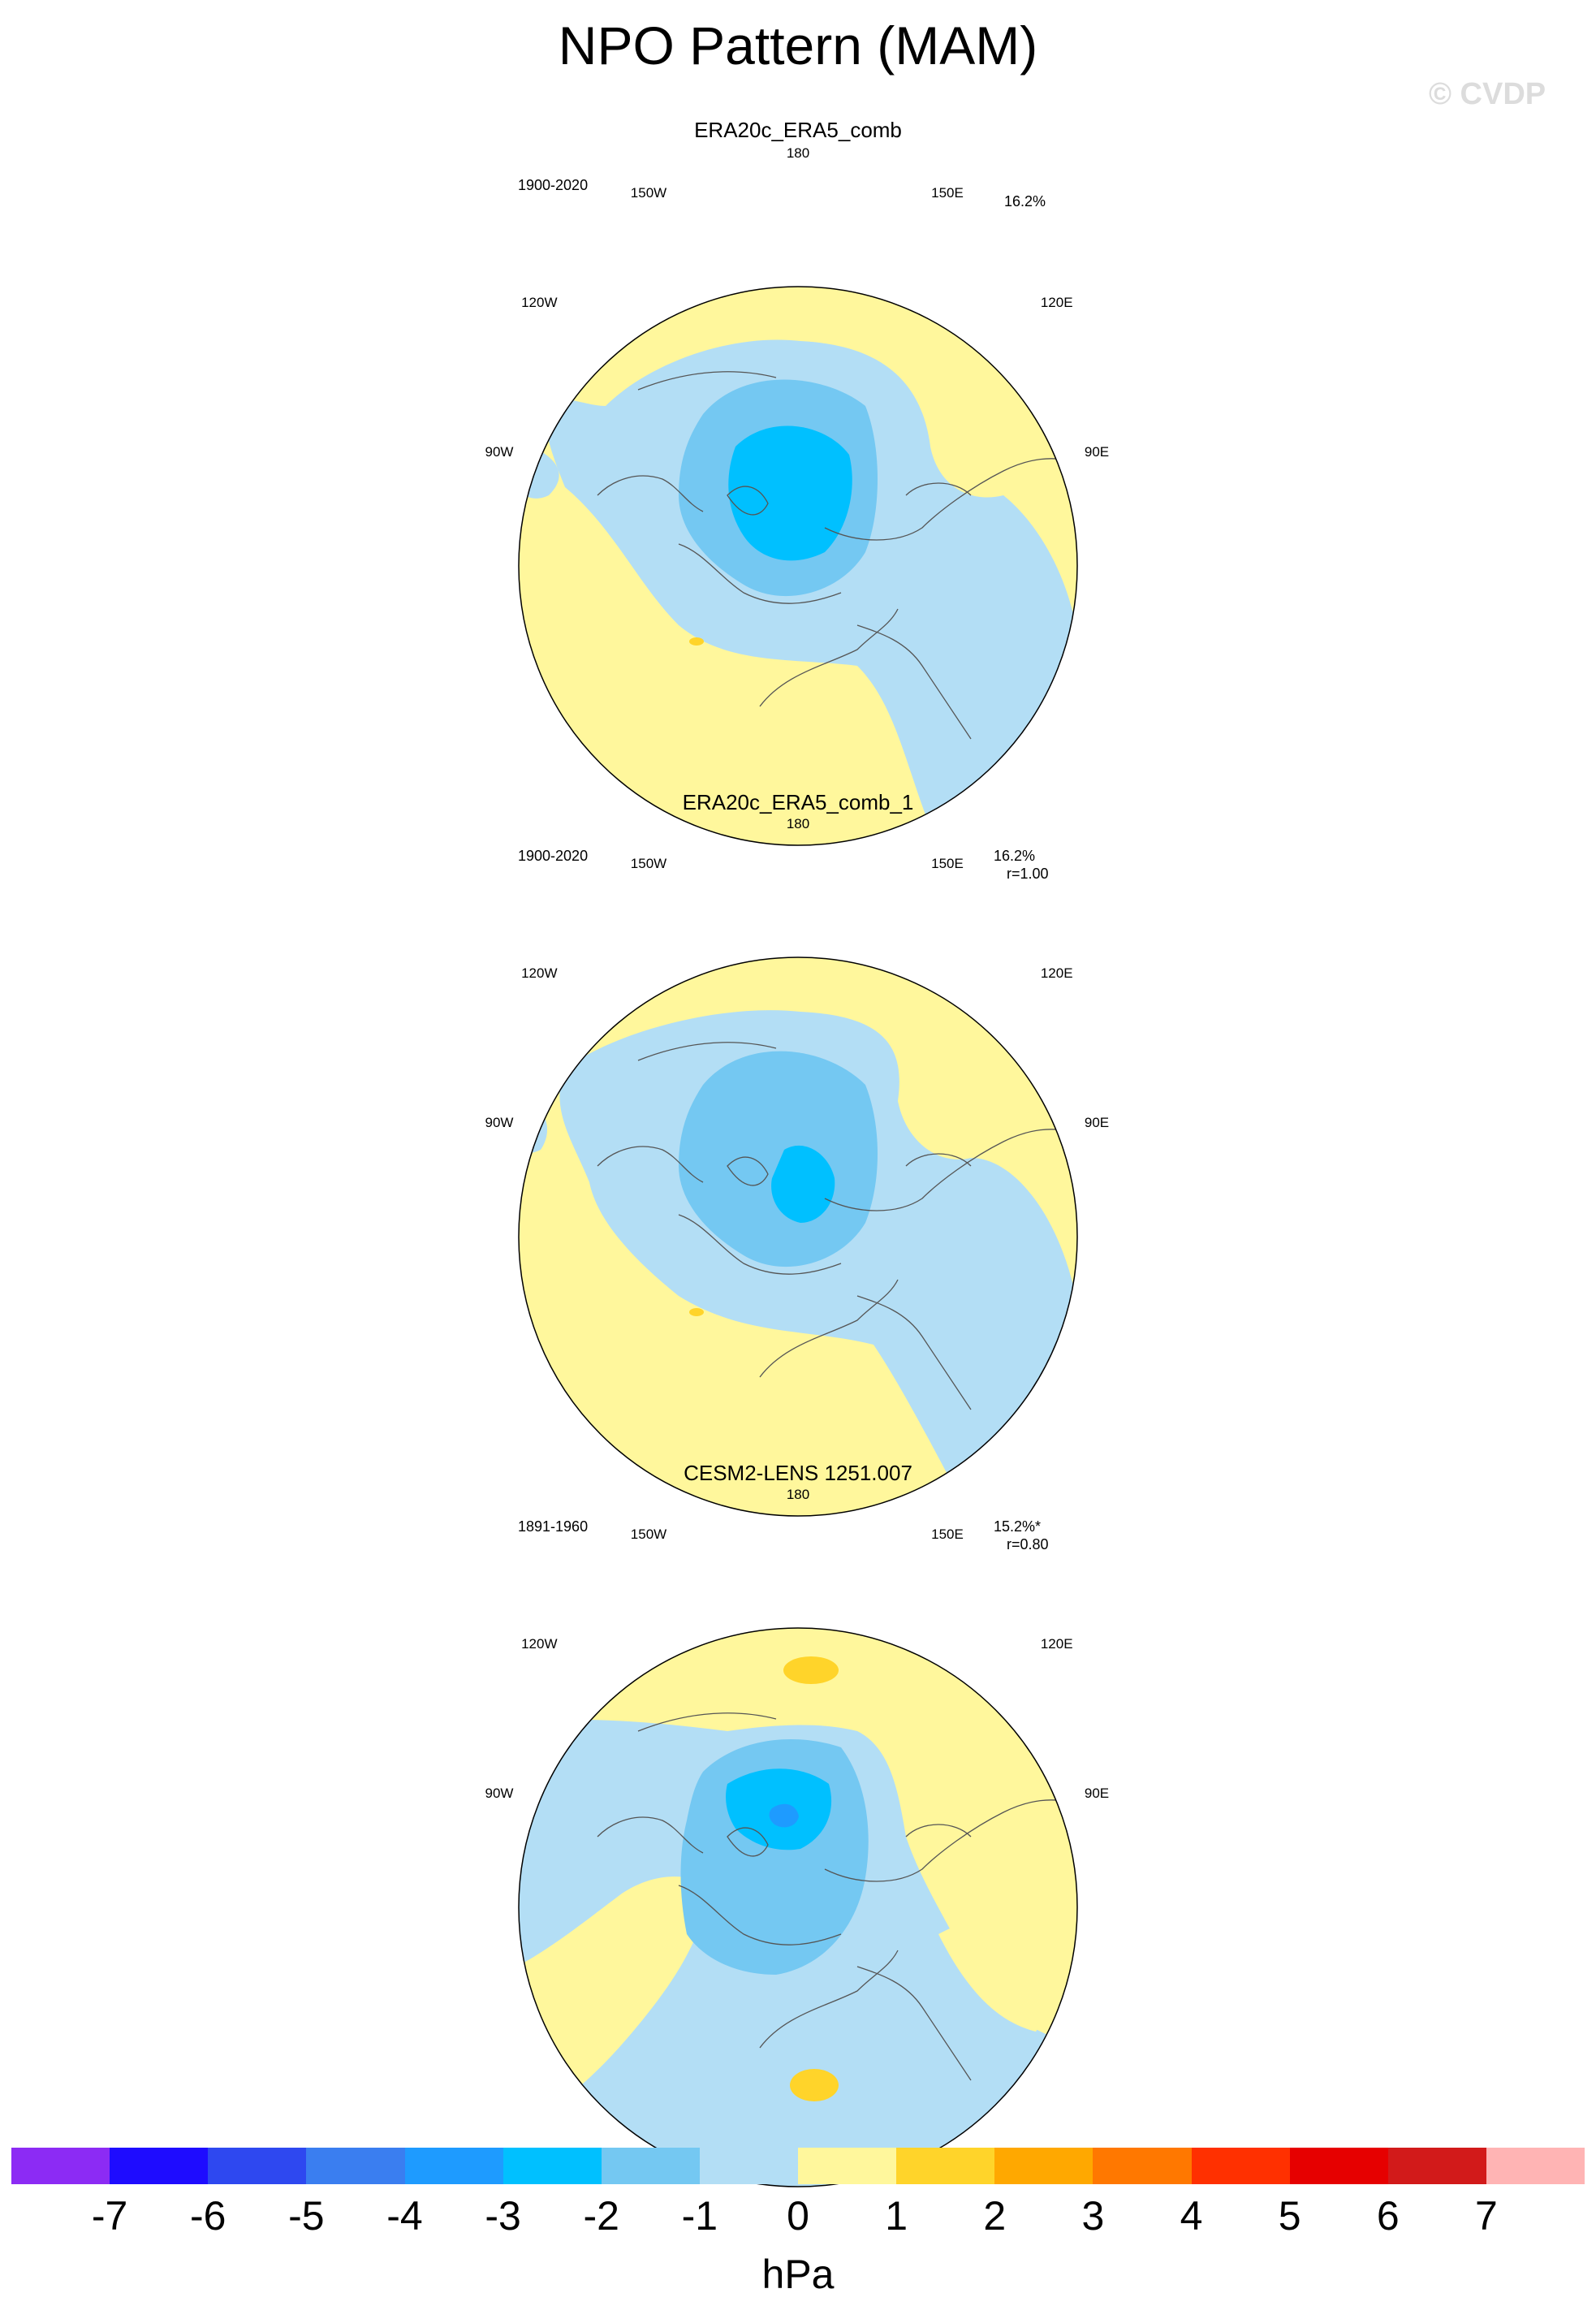  I want to click on variance-label: 15.2%*, so click(1018, 1527).